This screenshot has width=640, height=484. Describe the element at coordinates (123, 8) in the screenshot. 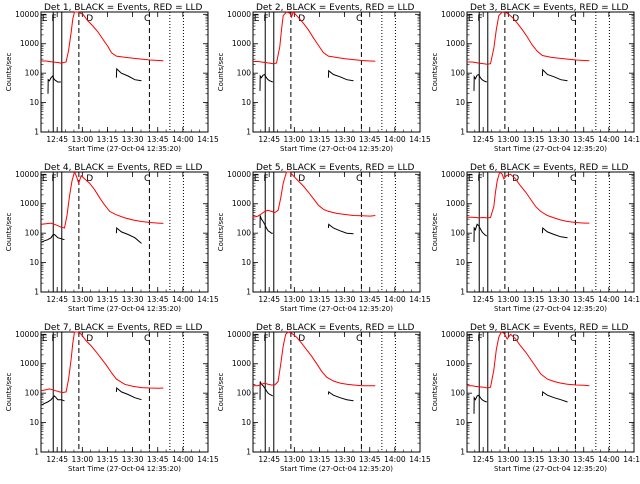

I see `chart-title: Det 1, BLACK = Events, RED = LLD` at that location.